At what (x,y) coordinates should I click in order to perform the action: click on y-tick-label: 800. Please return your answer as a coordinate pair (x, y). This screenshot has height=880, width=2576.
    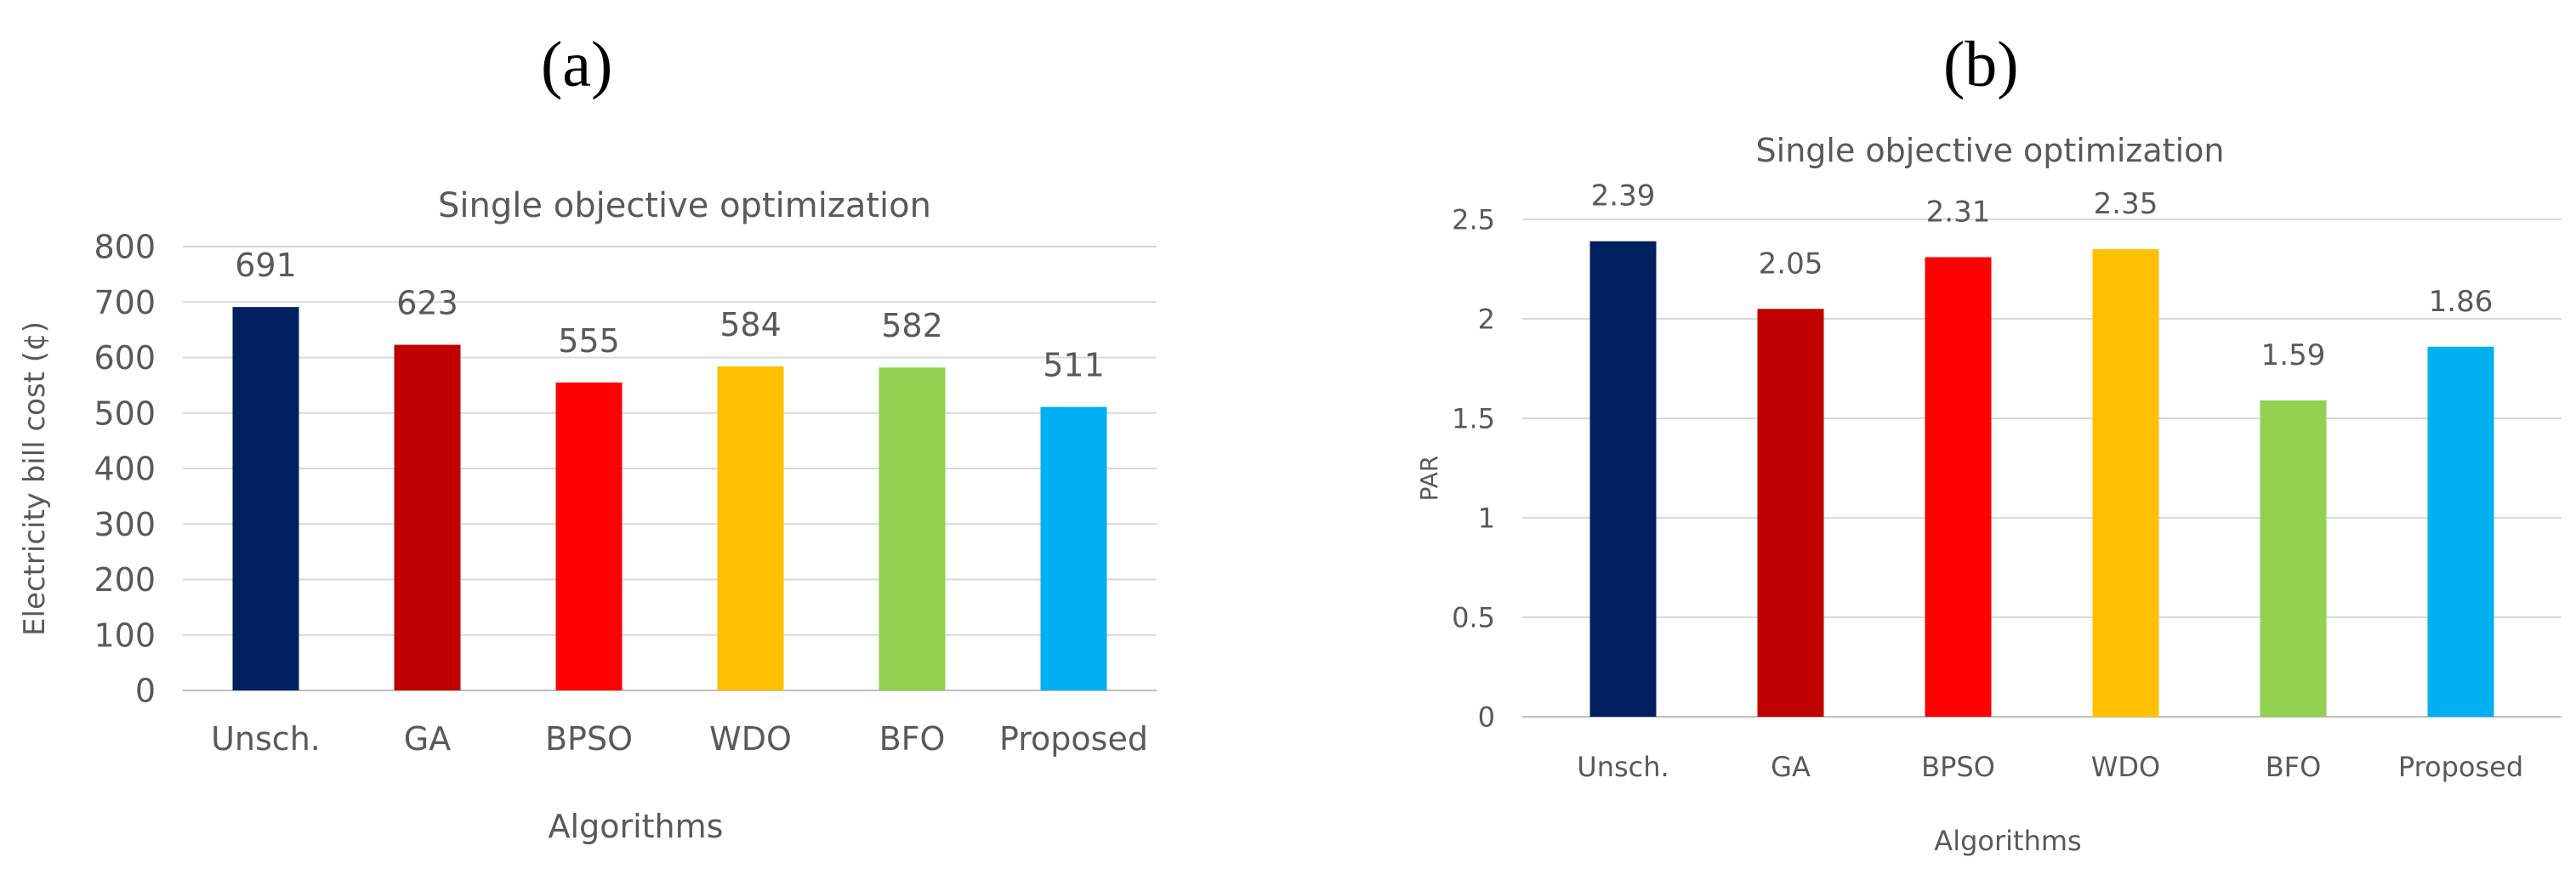
    Looking at the image, I should click on (125, 247).